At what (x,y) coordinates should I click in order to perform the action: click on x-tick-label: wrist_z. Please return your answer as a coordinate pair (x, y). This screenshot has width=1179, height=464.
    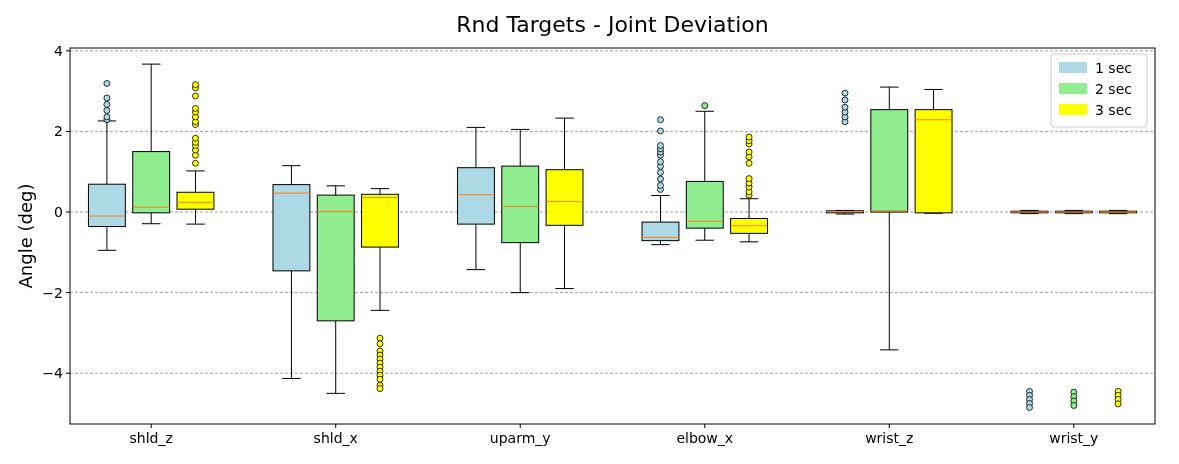
    Looking at the image, I should click on (889, 438).